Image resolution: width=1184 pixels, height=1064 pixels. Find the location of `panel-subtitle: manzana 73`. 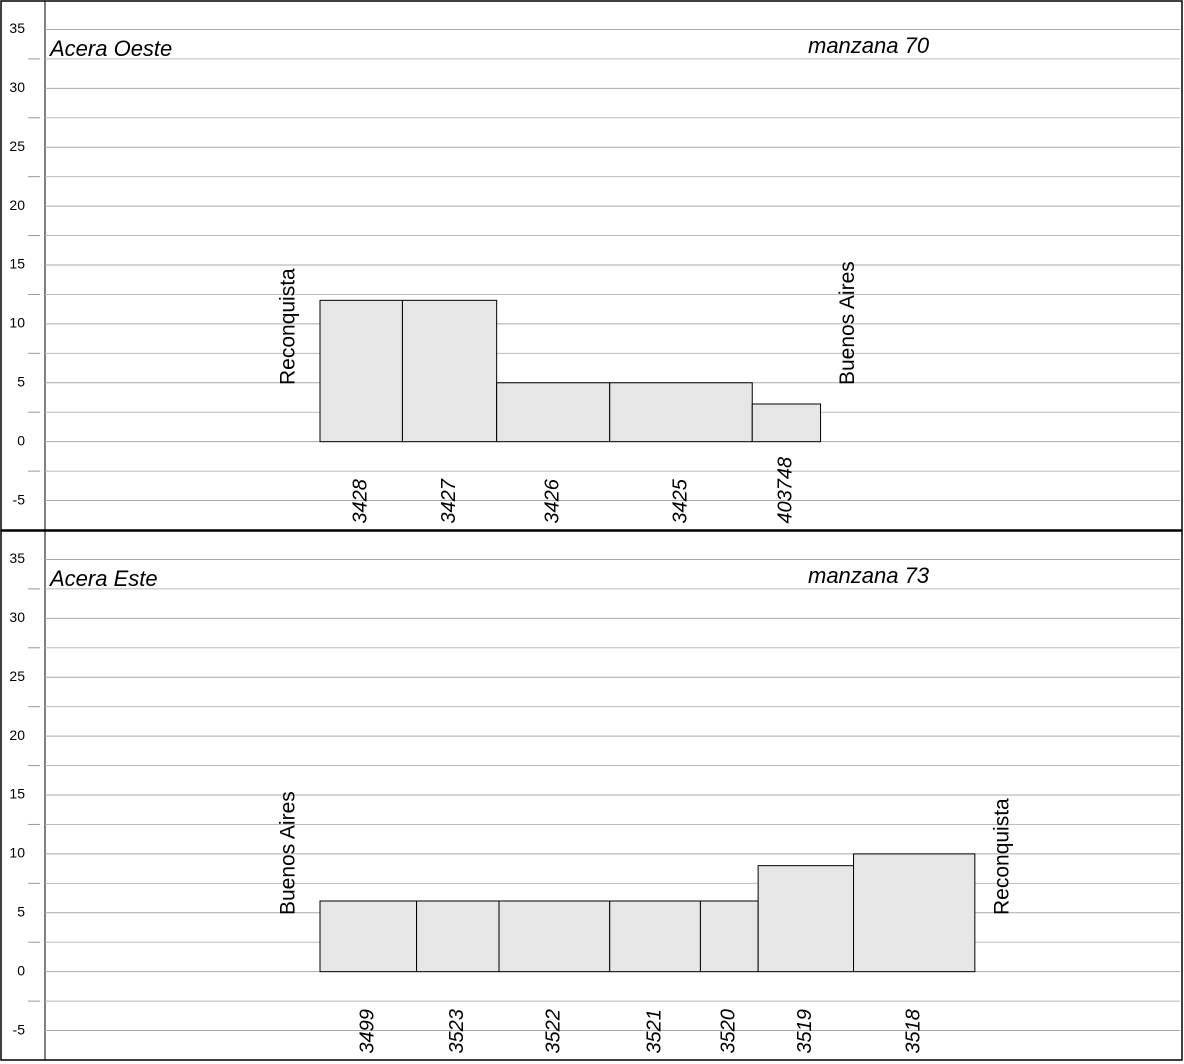

panel-subtitle: manzana 73 is located at coordinates (869, 575).